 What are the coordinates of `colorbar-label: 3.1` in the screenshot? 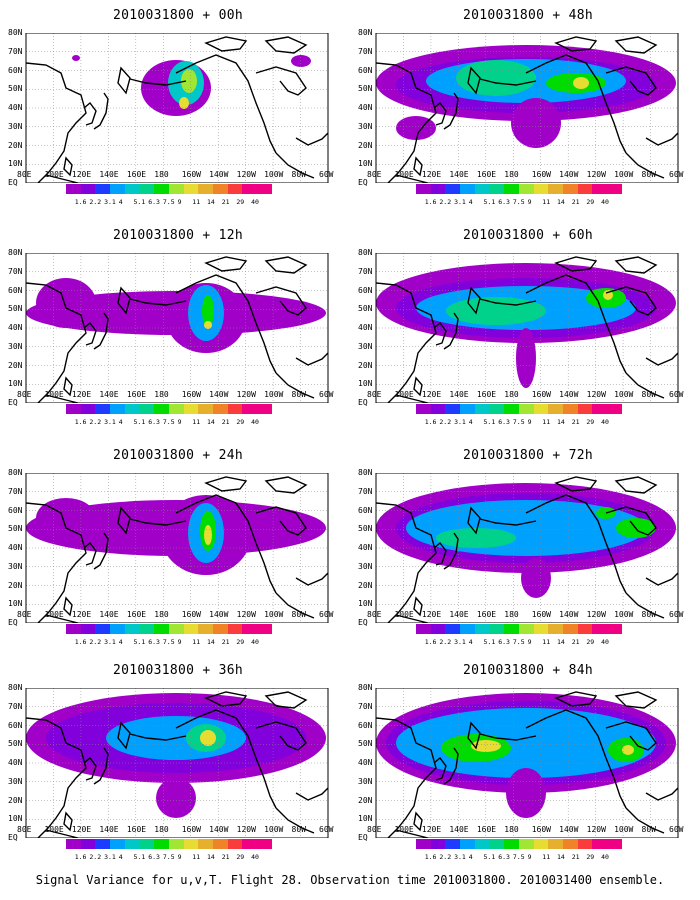 It's located at (110, 422).